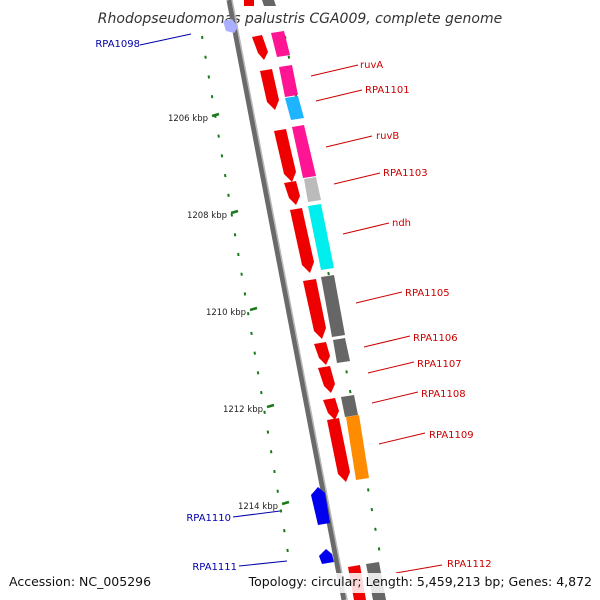  Describe the element at coordinates (207, 216) in the screenshot. I see `kbp-tick-label: 1208 kbp` at that location.